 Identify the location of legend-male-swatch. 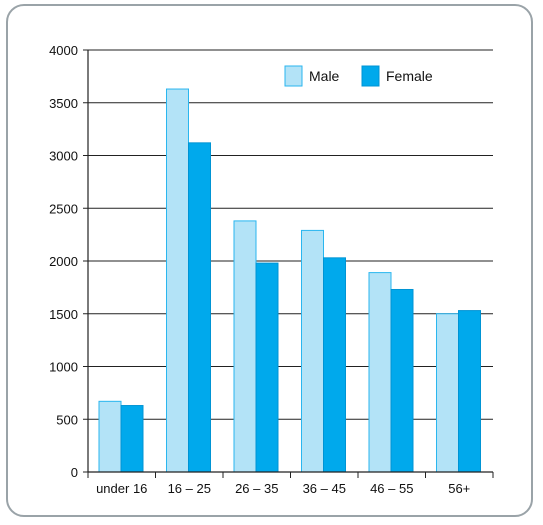
(293, 76).